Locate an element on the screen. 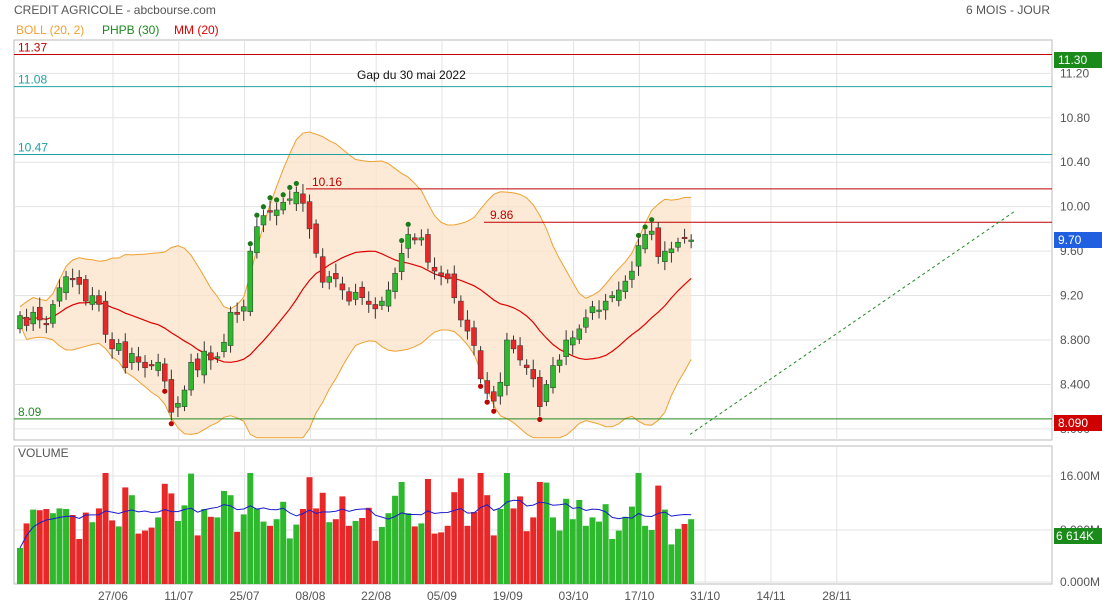 This screenshot has width=1102, height=607. legend: BOLL (20, 2) PHPB (30) MM (20) is located at coordinates (117, 30).